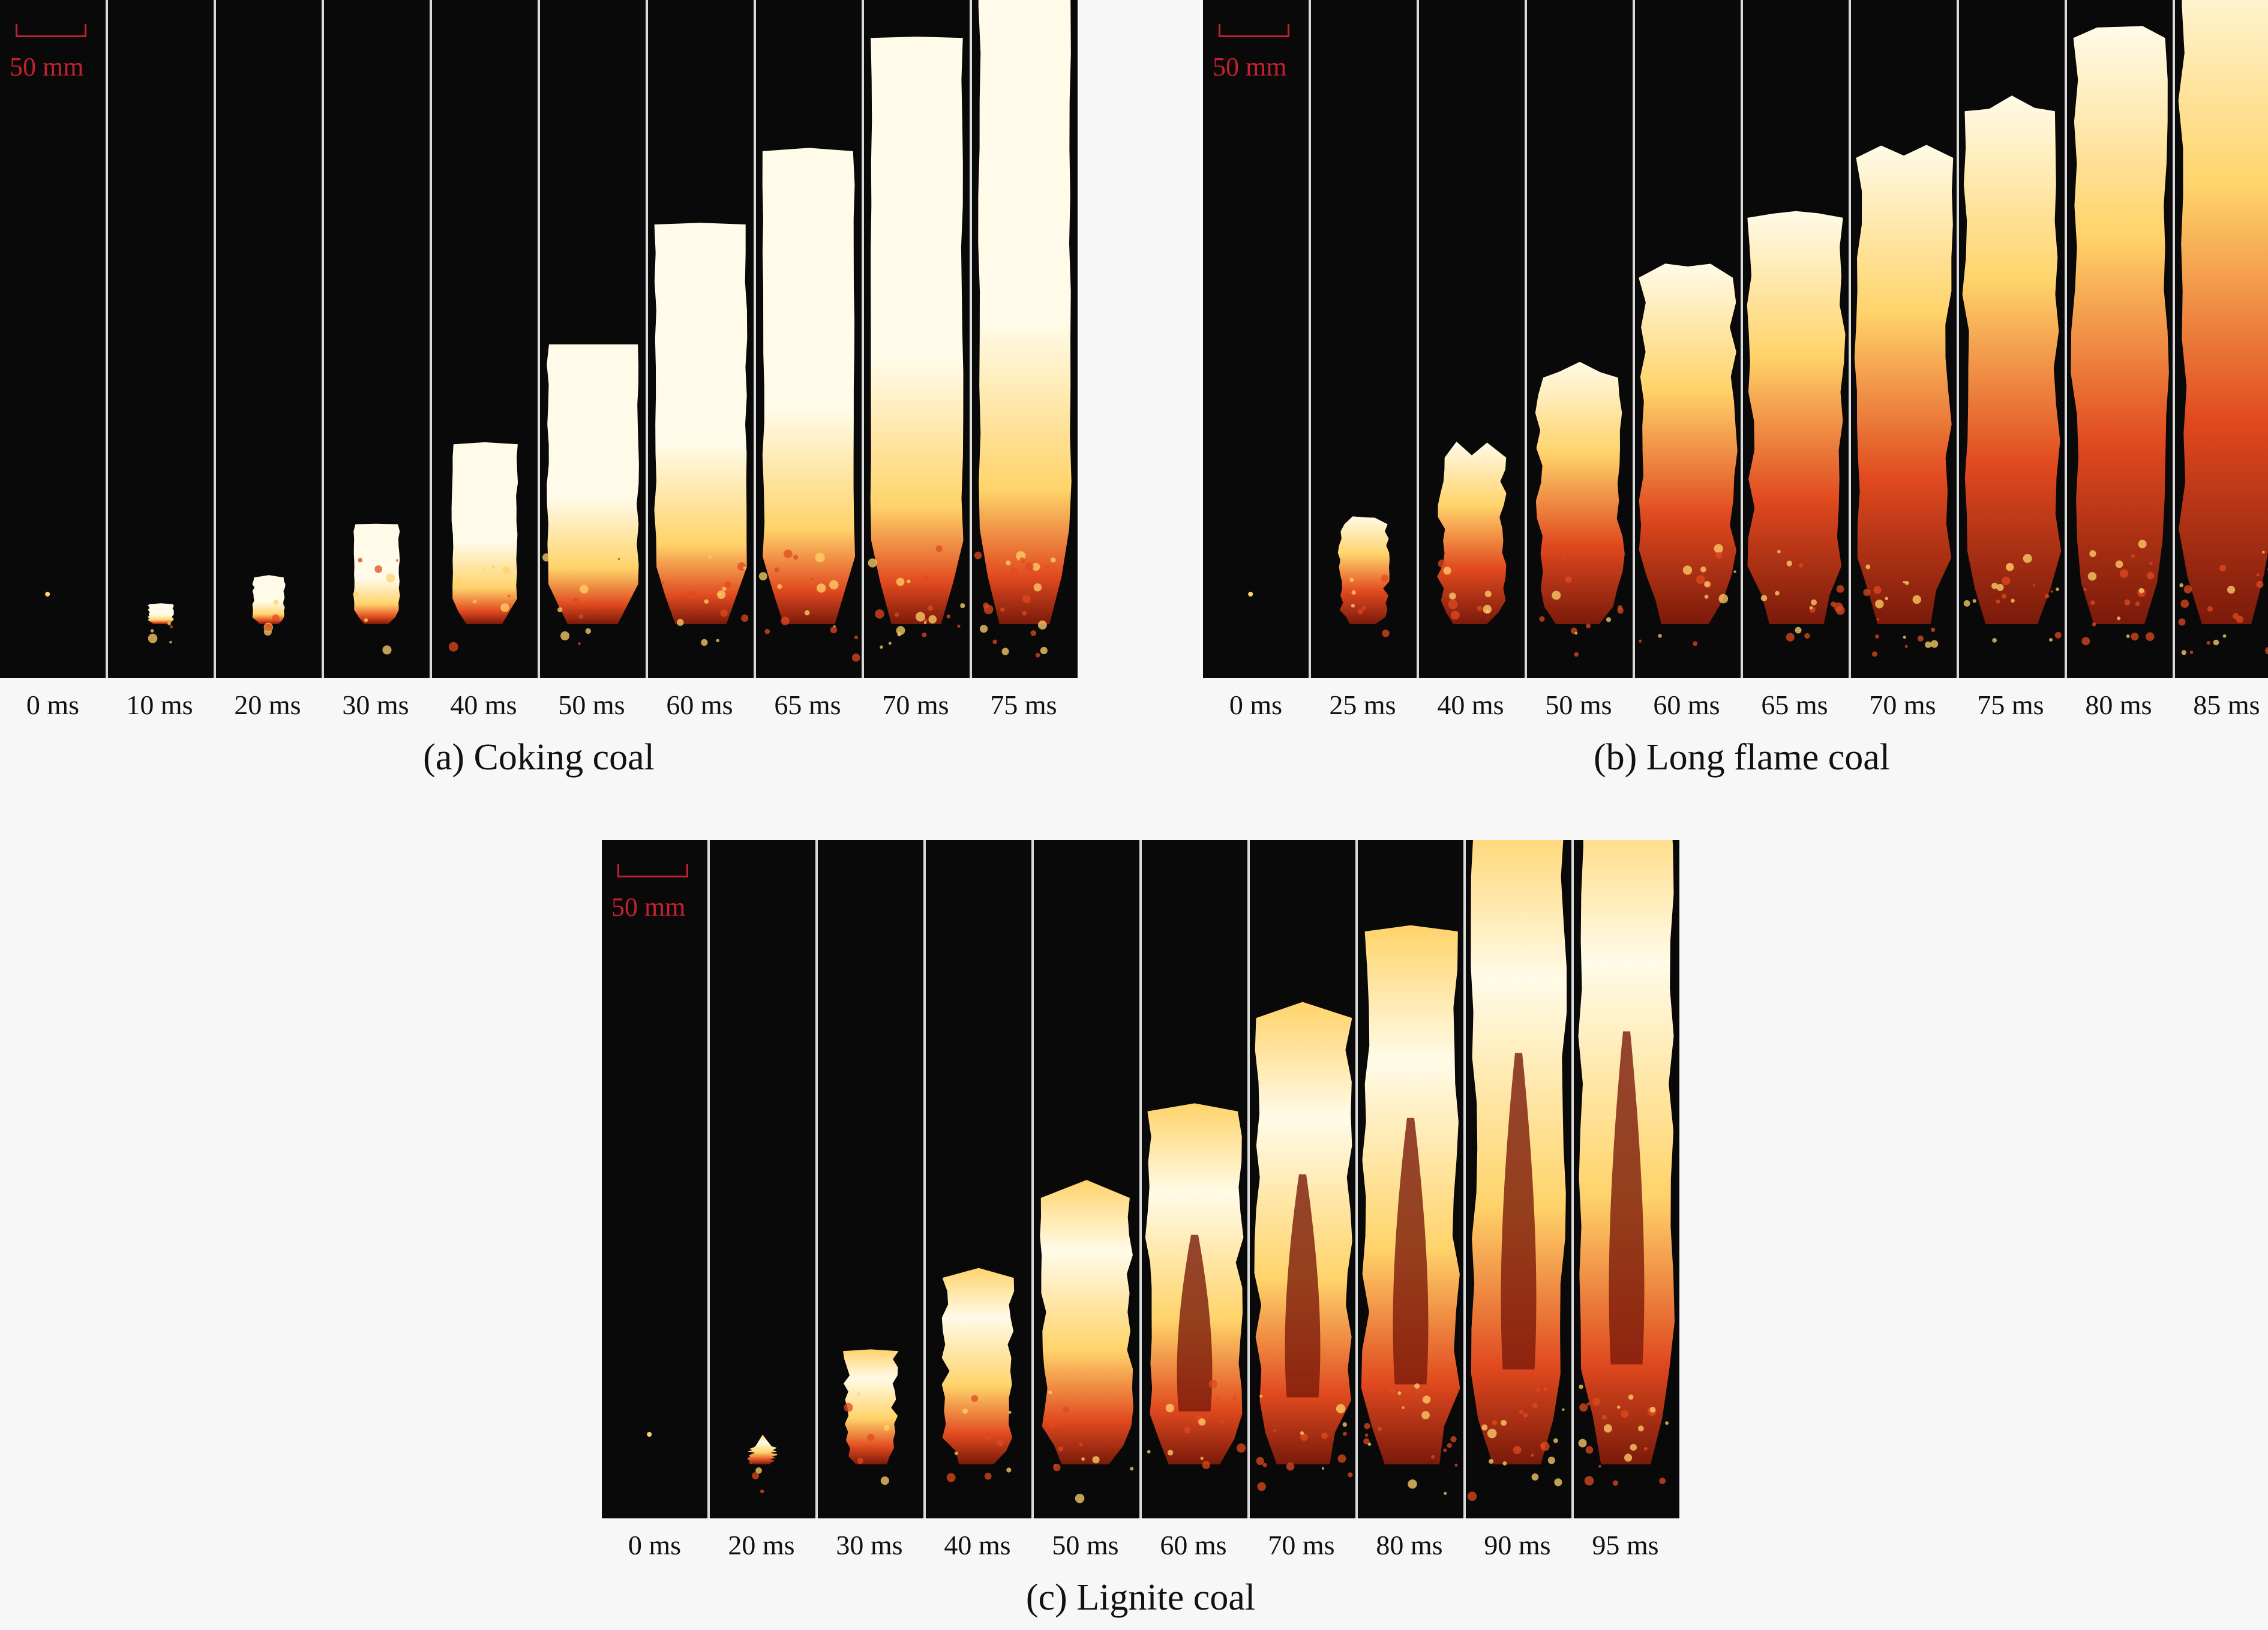  Describe the element at coordinates (2118, 705) in the screenshot. I see `time-label: 80 ms` at that location.